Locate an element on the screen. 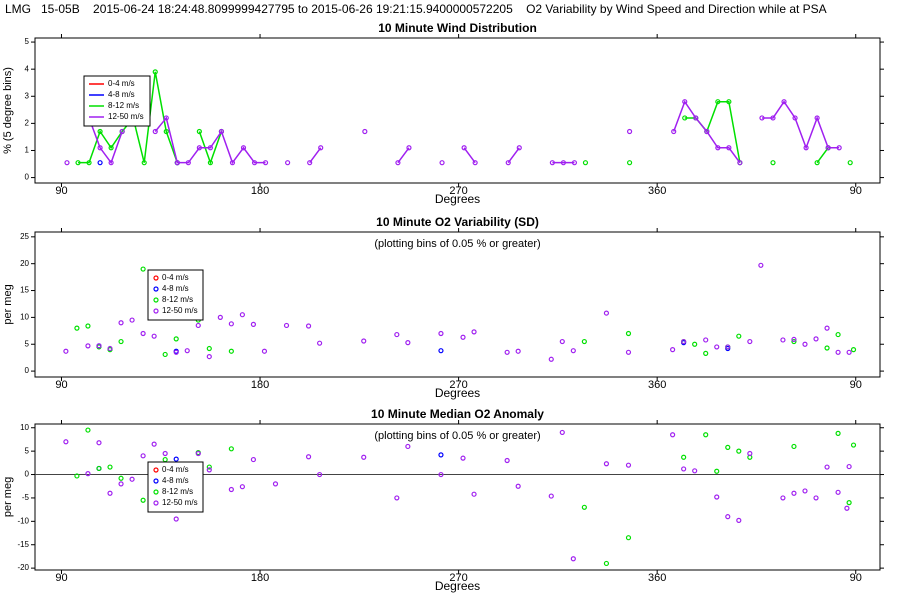 Image resolution: width=900 pixels, height=600 pixels. y-tick-label: -20 is located at coordinates (23, 567).